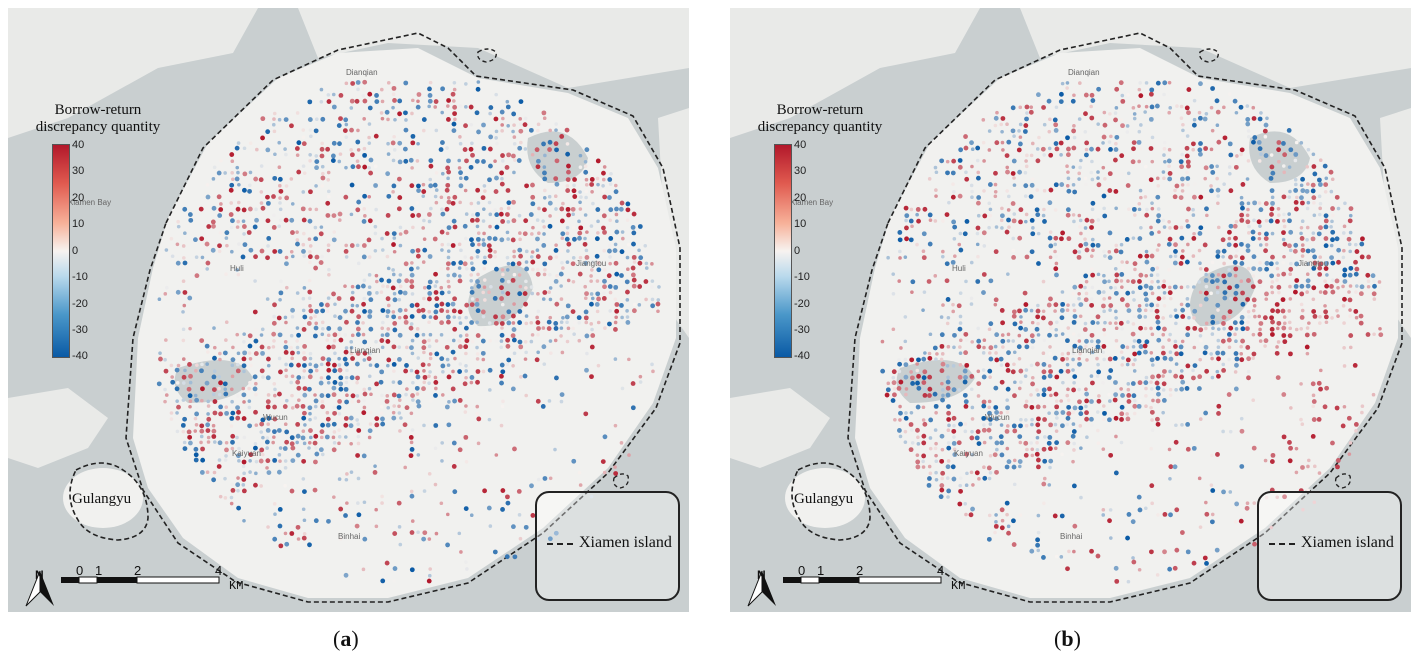 This screenshot has height=666, width=1419. I want to click on north-label: N, so click(761, 575).